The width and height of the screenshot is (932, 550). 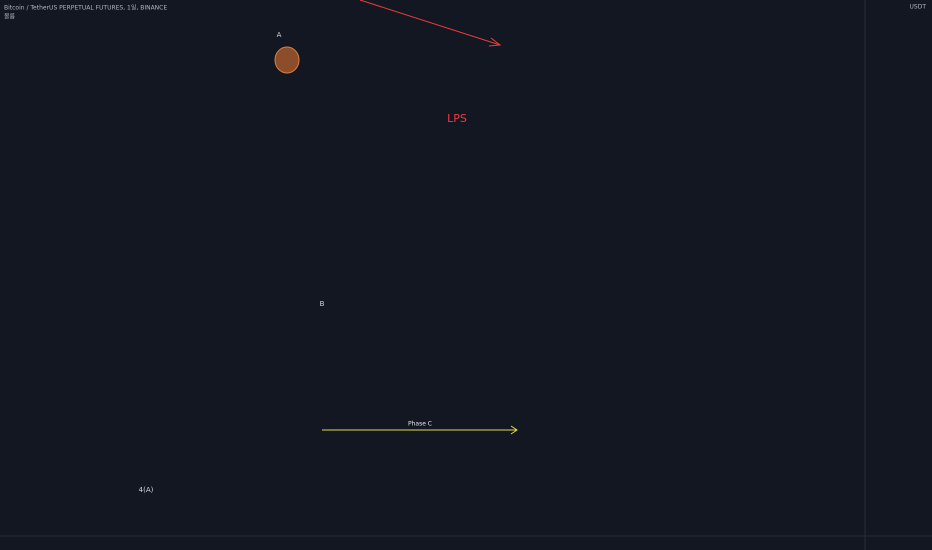 I want to click on indicator-label: 볼륨, so click(x=10, y=17).